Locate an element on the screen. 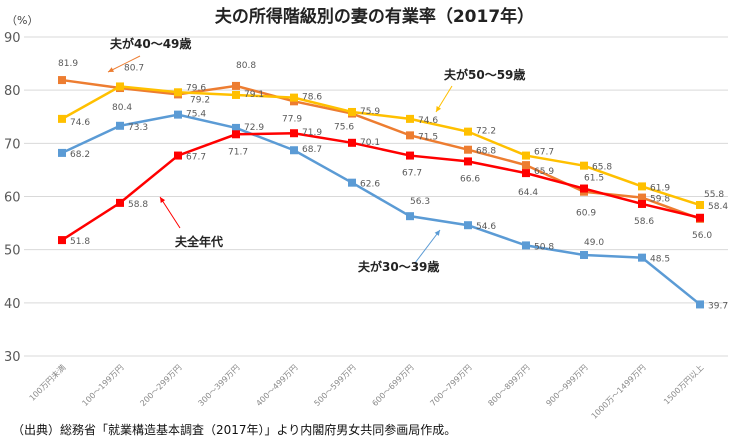 The height and width of the screenshot is (441, 749). series-annotation: 夫全年代 is located at coordinates (198, 241).